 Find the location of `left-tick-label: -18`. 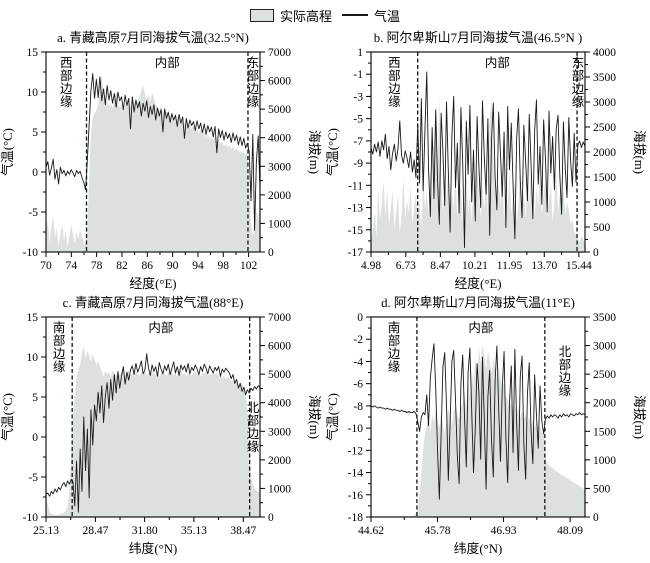

left-tick-label: -18 is located at coordinates (356, 518).